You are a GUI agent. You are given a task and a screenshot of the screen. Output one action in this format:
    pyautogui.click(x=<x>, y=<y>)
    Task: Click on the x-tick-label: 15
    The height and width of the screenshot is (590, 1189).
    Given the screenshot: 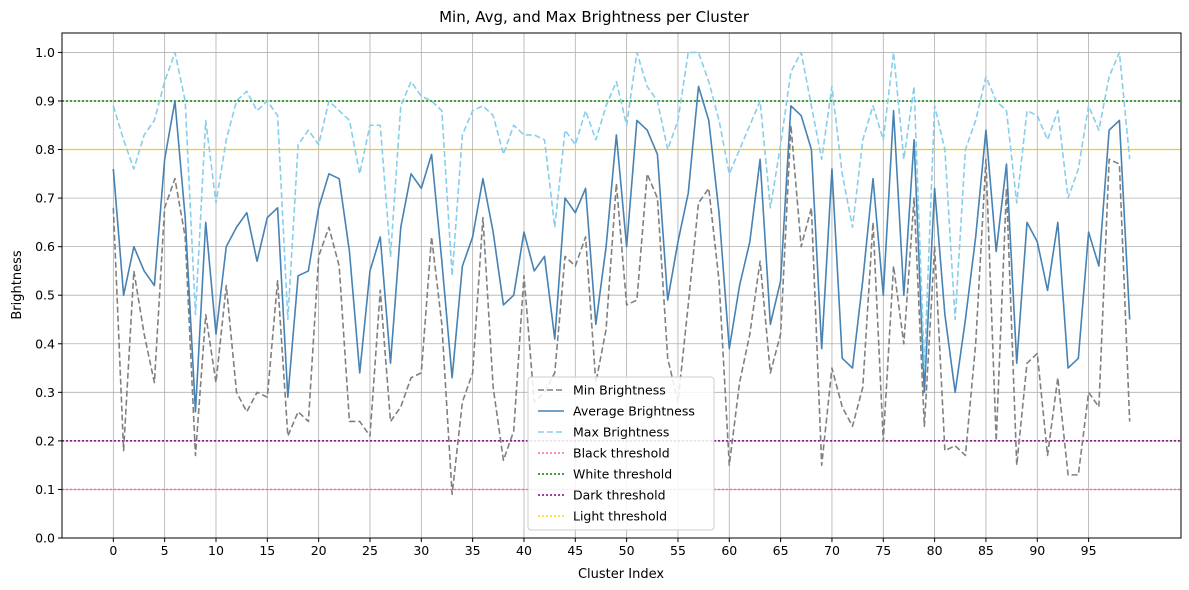 What is the action you would take?
    pyautogui.click(x=267, y=550)
    